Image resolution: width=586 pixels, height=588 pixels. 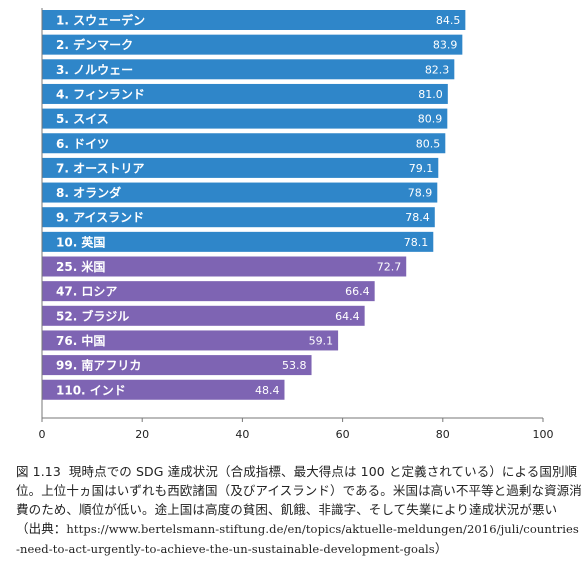 What do you see at coordinates (421, 168) in the screenshot?
I see `bar-value-label: 79.1` at bounding box center [421, 168].